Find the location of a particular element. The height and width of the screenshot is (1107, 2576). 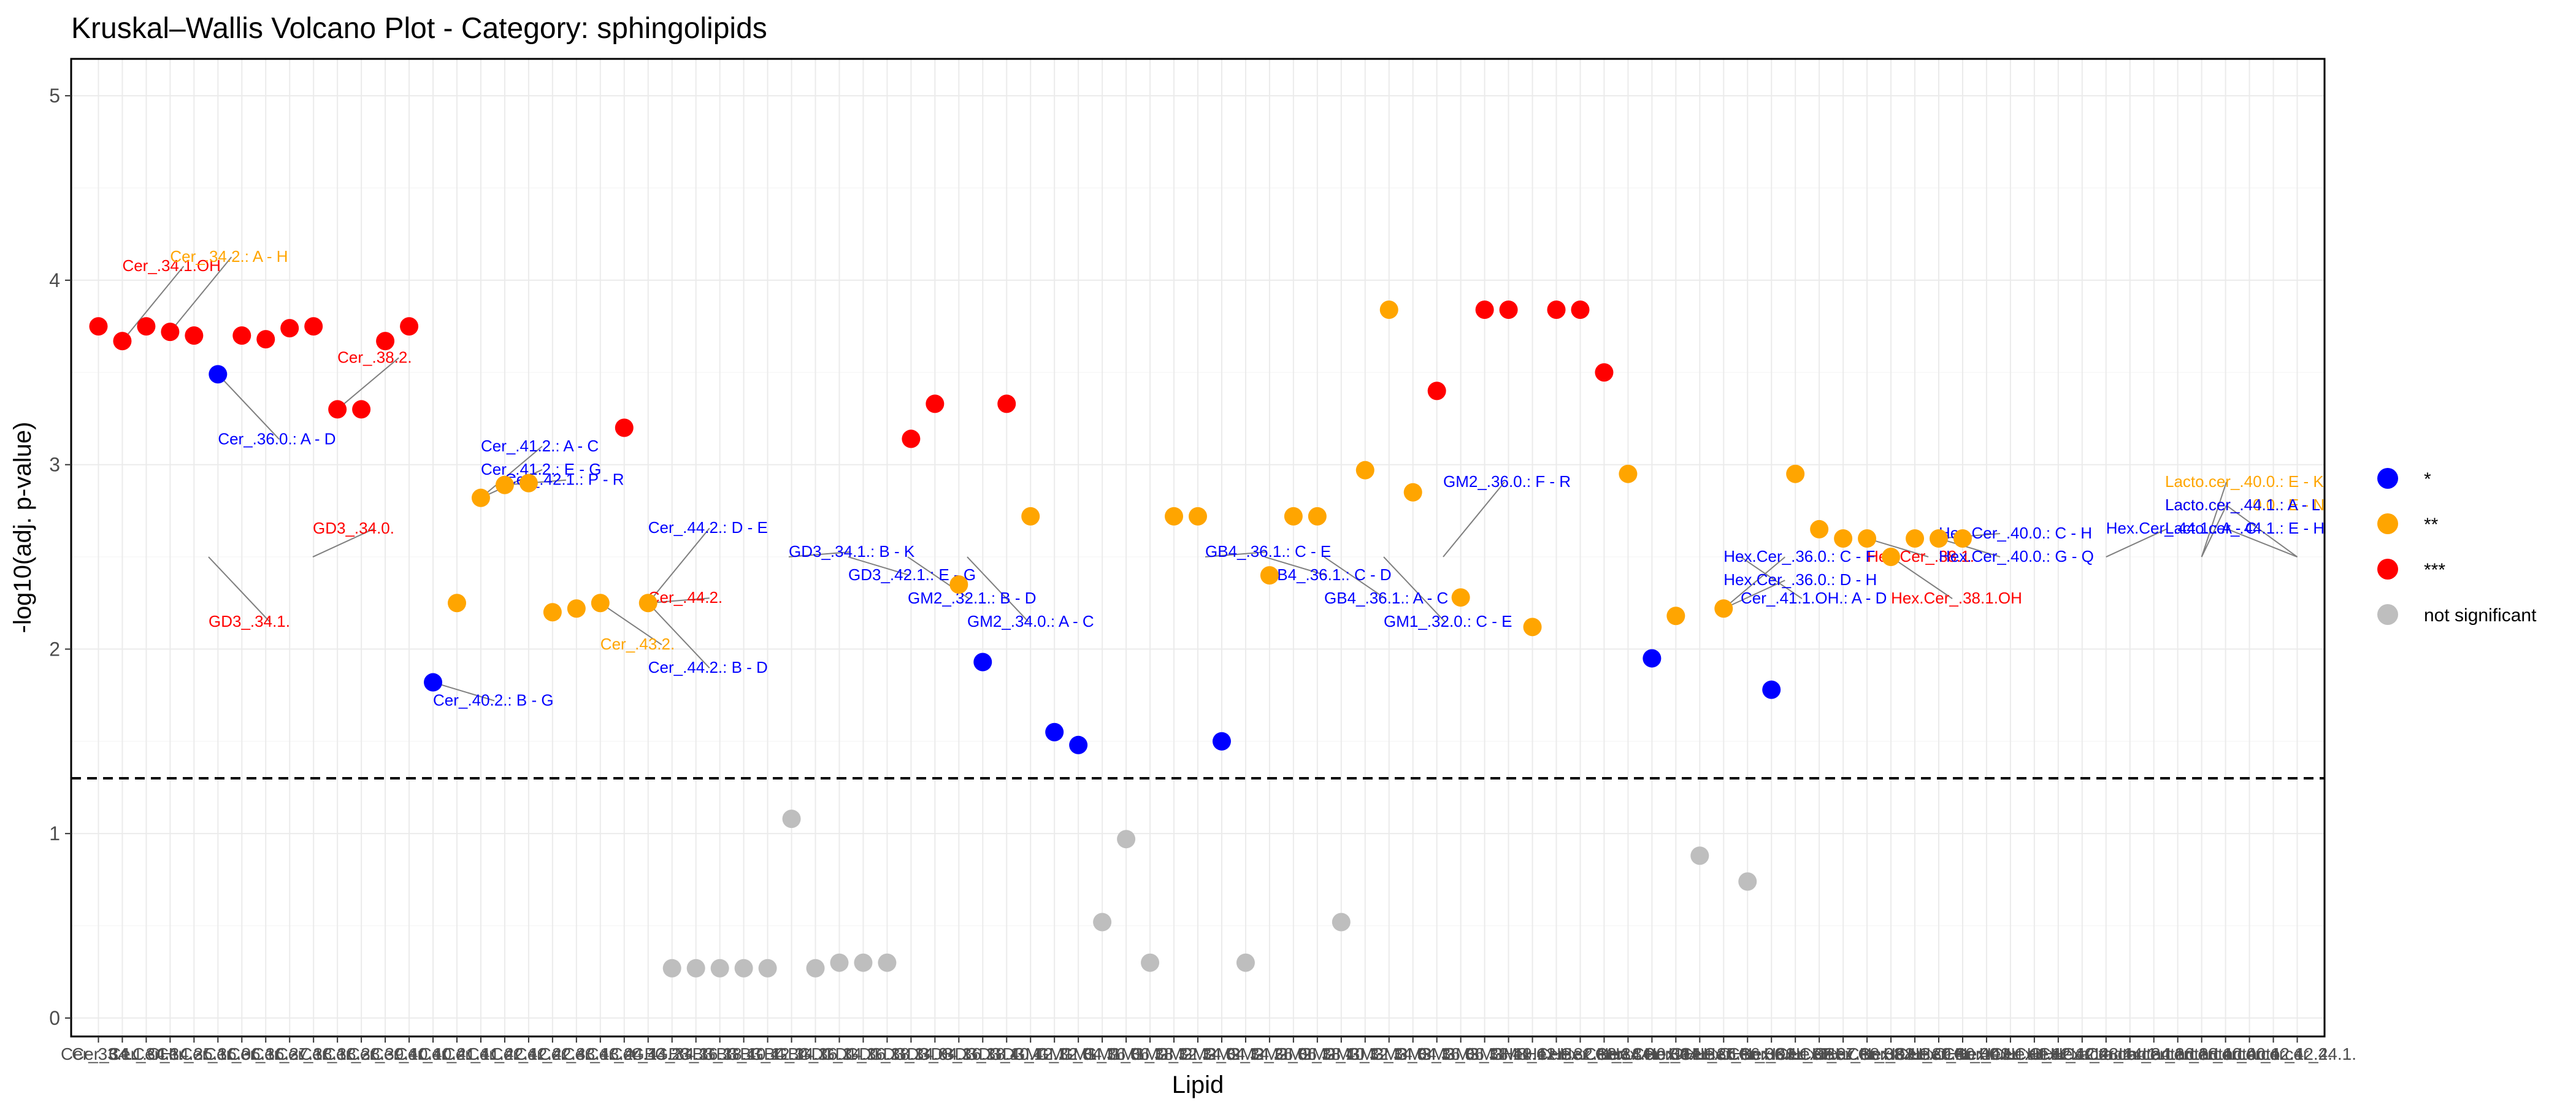

point-label: GM2_.32.1.: B - D is located at coordinates (972, 598).